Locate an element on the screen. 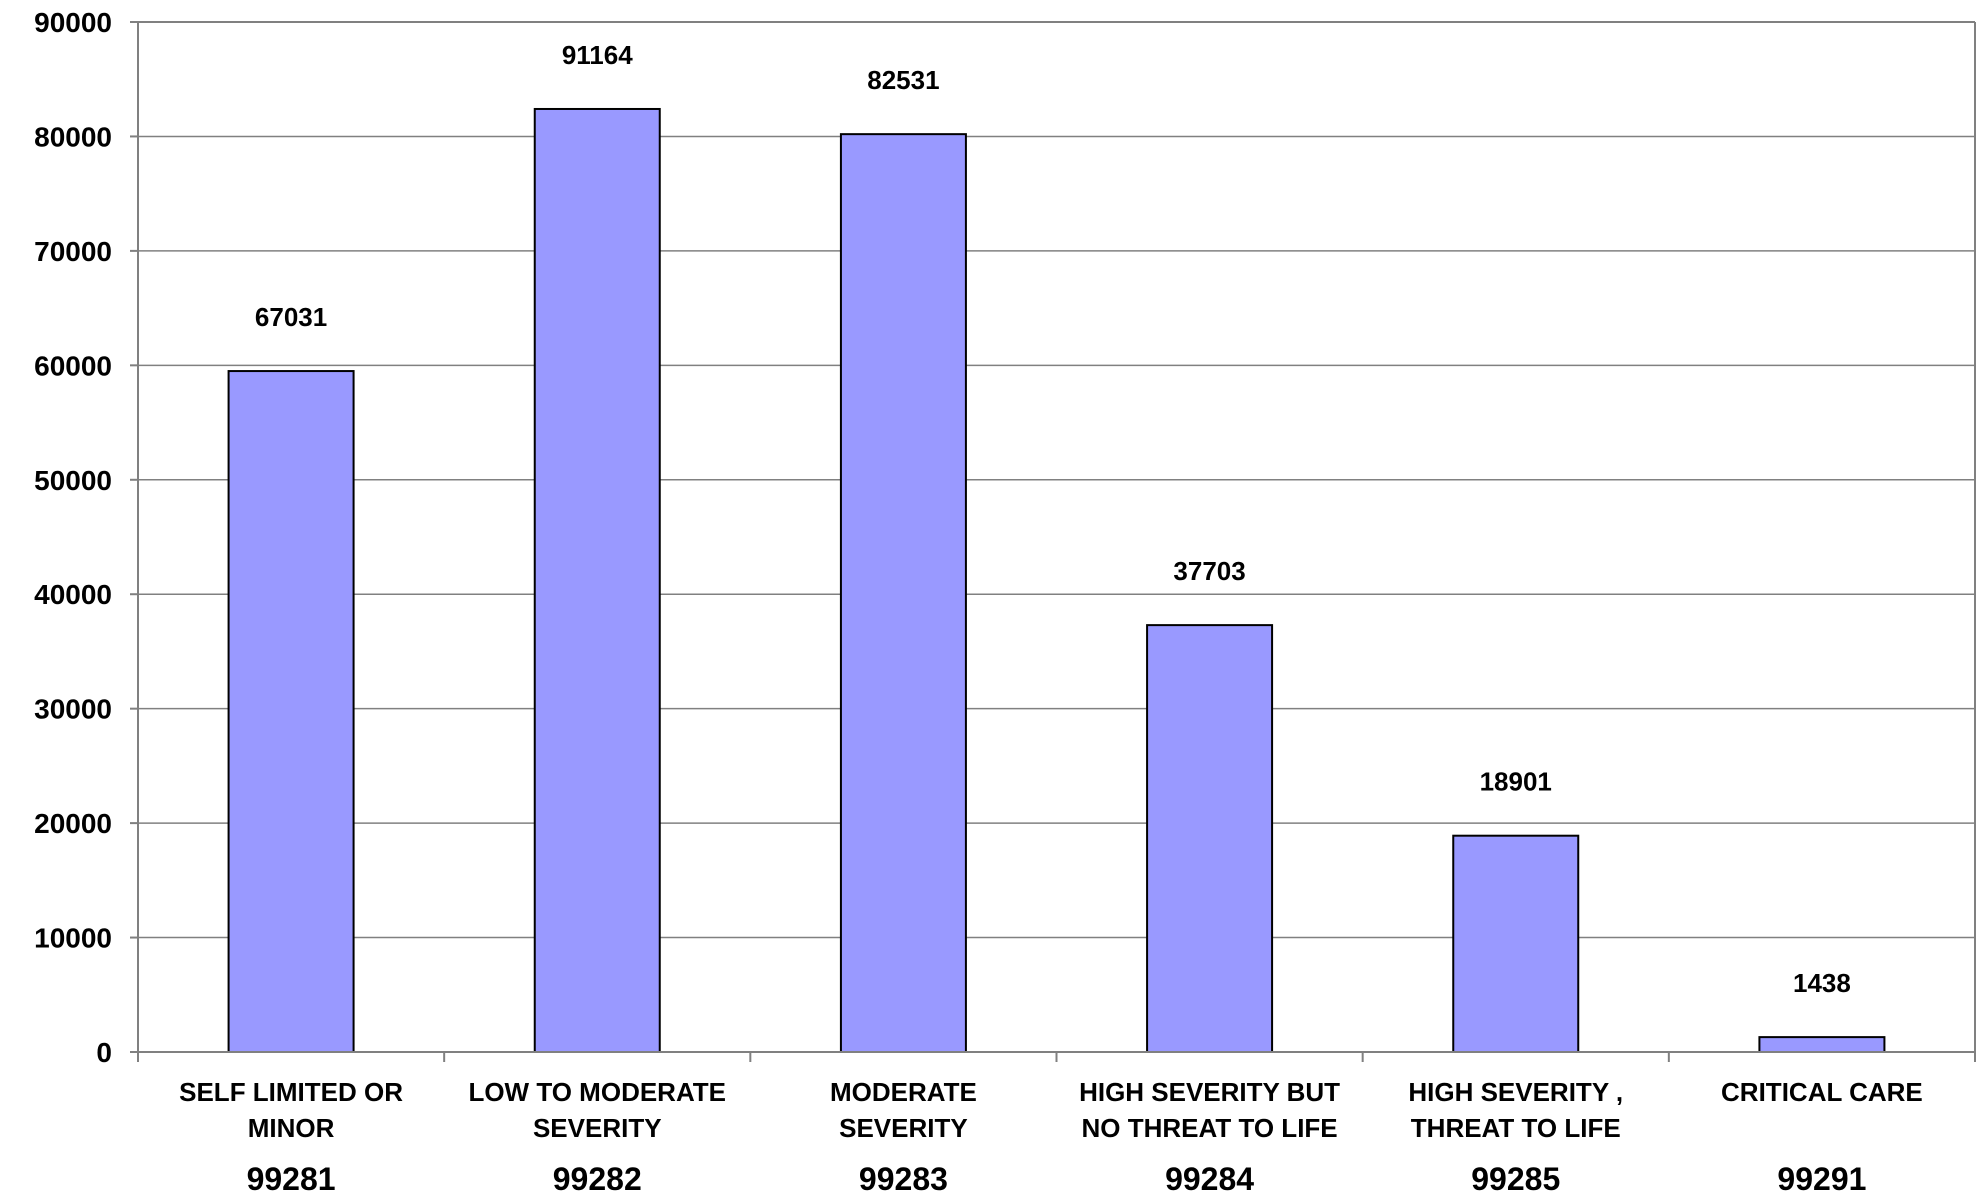 The height and width of the screenshot is (1193, 1982). y-tick-label: 50000 is located at coordinates (73, 480).